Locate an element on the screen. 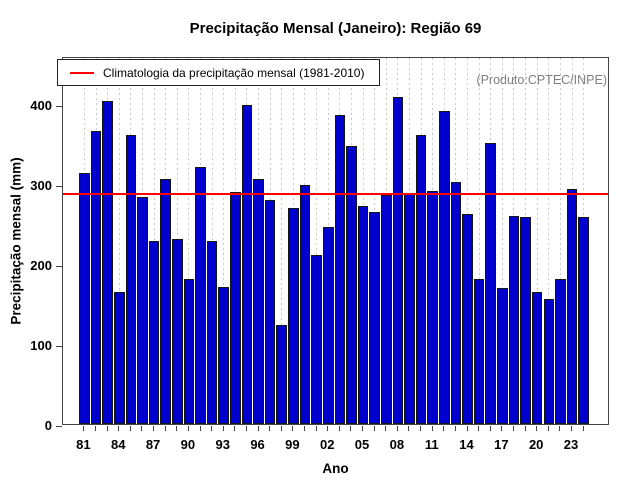 The width and height of the screenshot is (640, 500). bar-2012 is located at coordinates (444, 267).